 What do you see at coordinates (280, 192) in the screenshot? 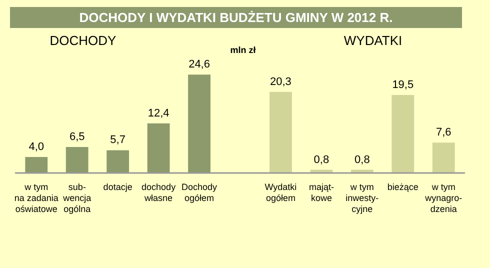
I see `x-tick-label: Wydatki ogółem` at bounding box center [280, 192].